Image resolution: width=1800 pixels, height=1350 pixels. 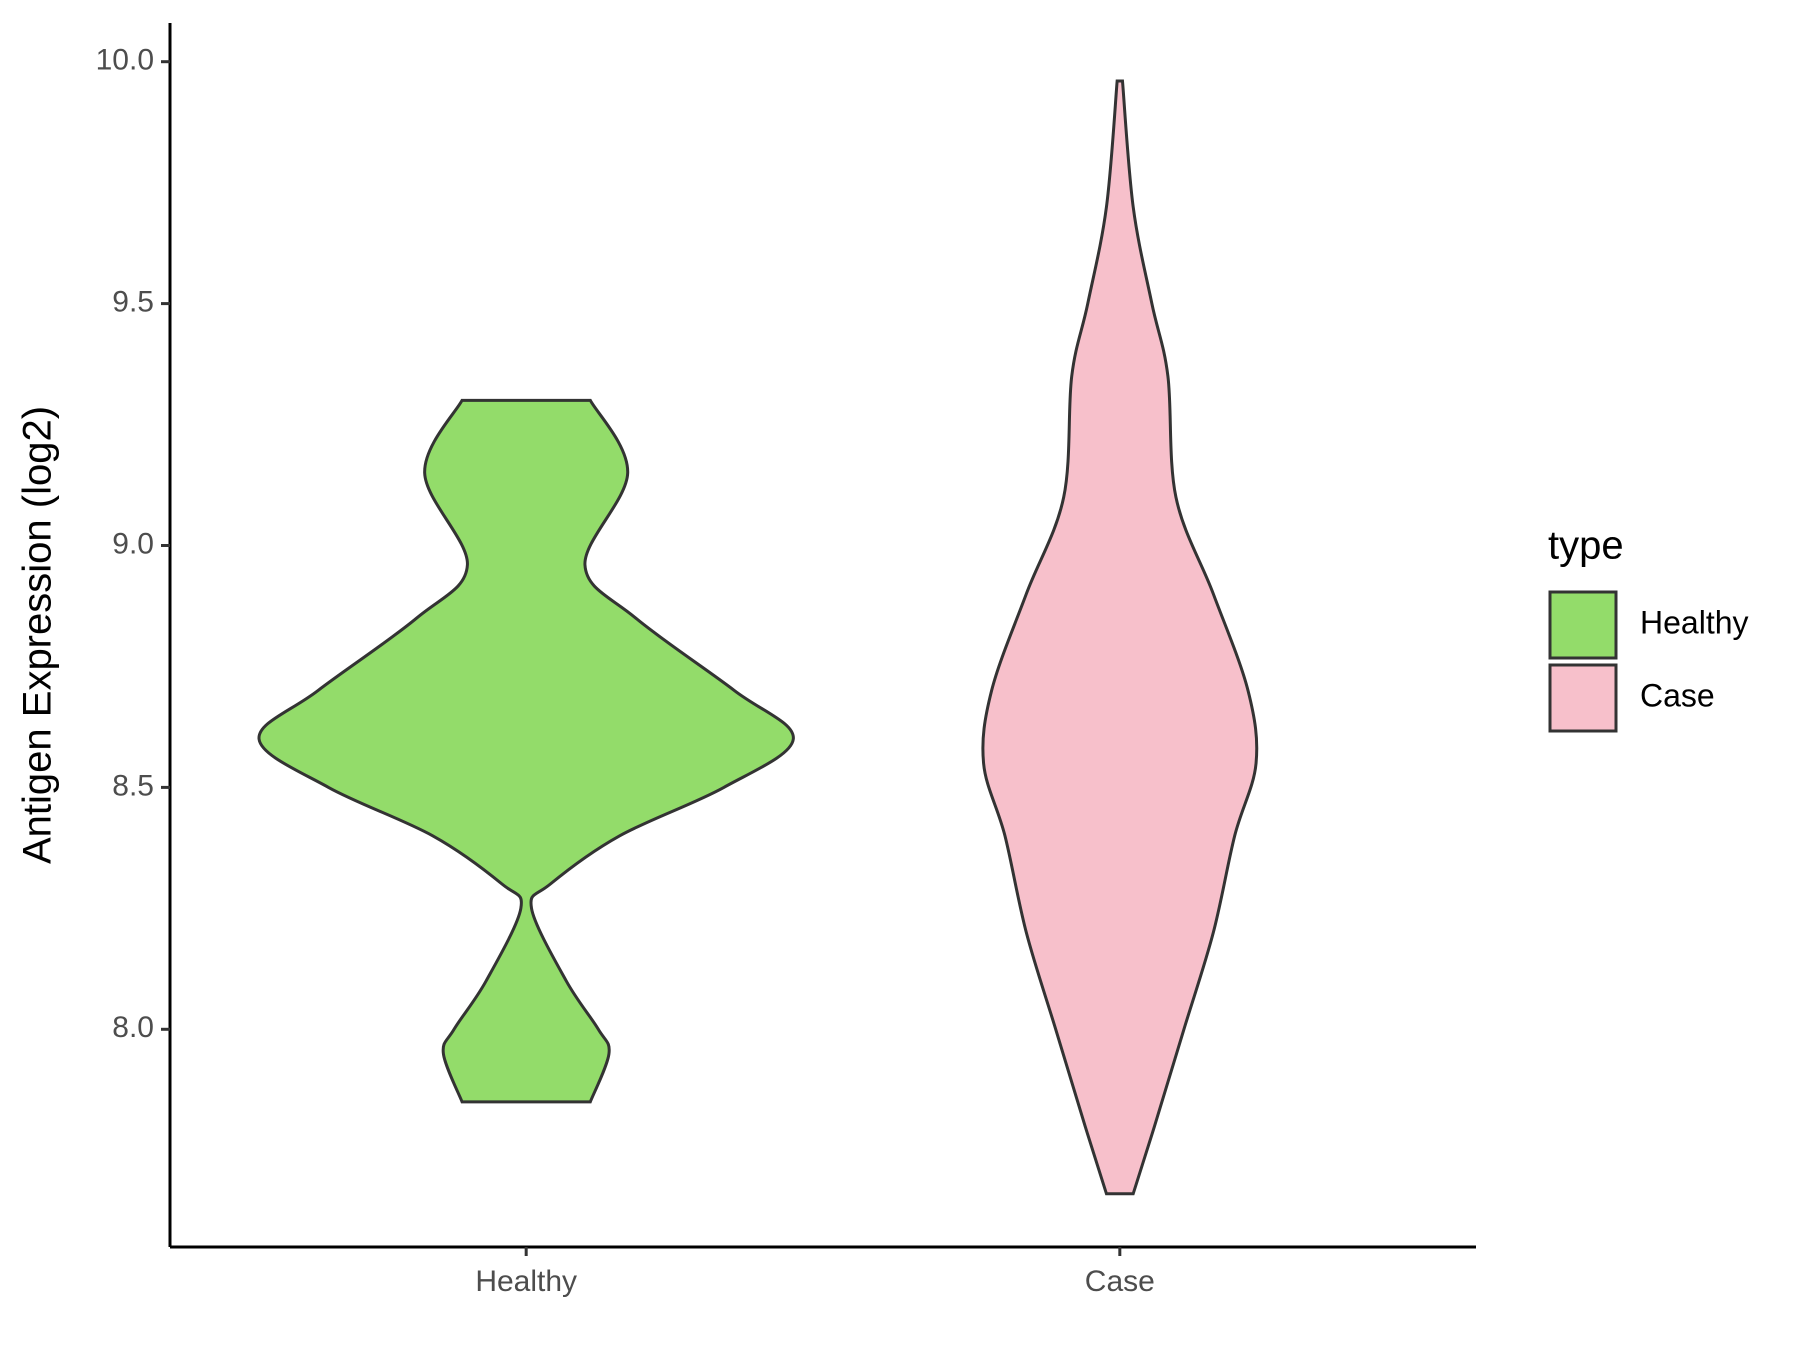 What do you see at coordinates (526, 1281) in the screenshot?
I see `x-tick-label: Healthy` at bounding box center [526, 1281].